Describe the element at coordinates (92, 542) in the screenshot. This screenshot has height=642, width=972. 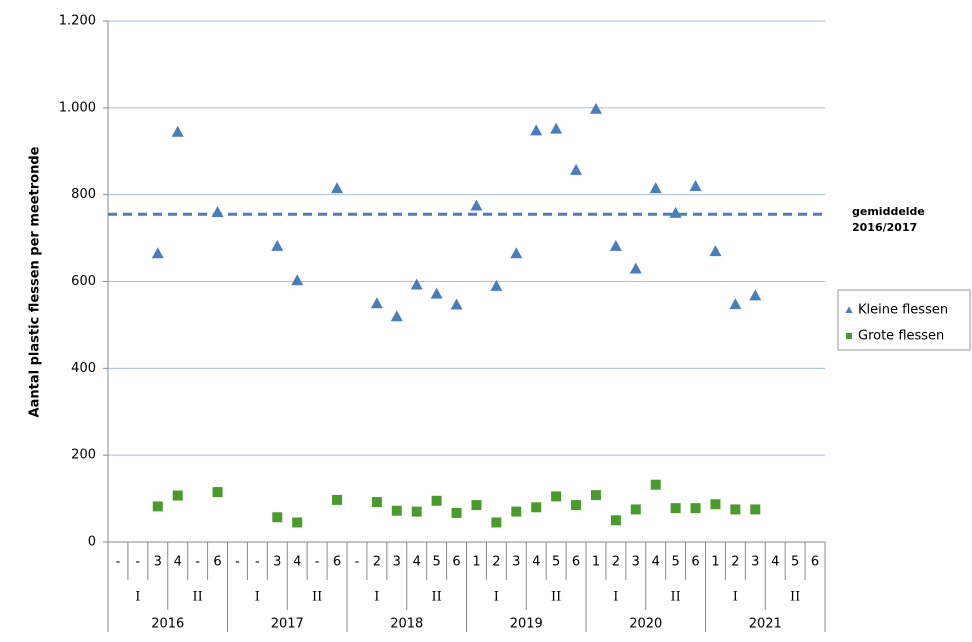
I see `y-tick-label: 0` at that location.